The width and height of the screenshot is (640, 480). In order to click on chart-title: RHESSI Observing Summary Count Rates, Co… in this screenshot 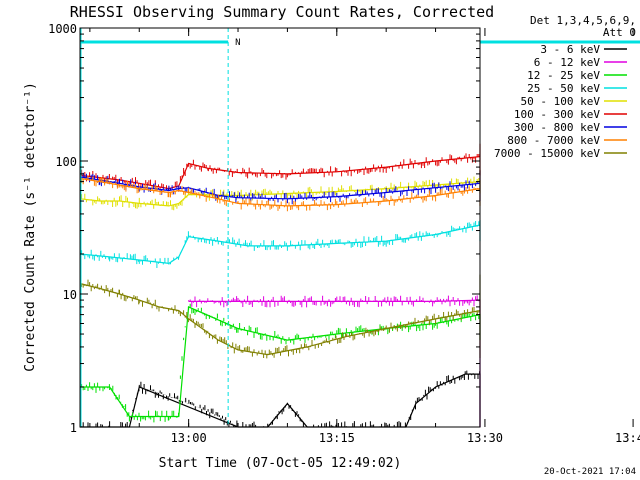, I will do `click(282, 12)`.